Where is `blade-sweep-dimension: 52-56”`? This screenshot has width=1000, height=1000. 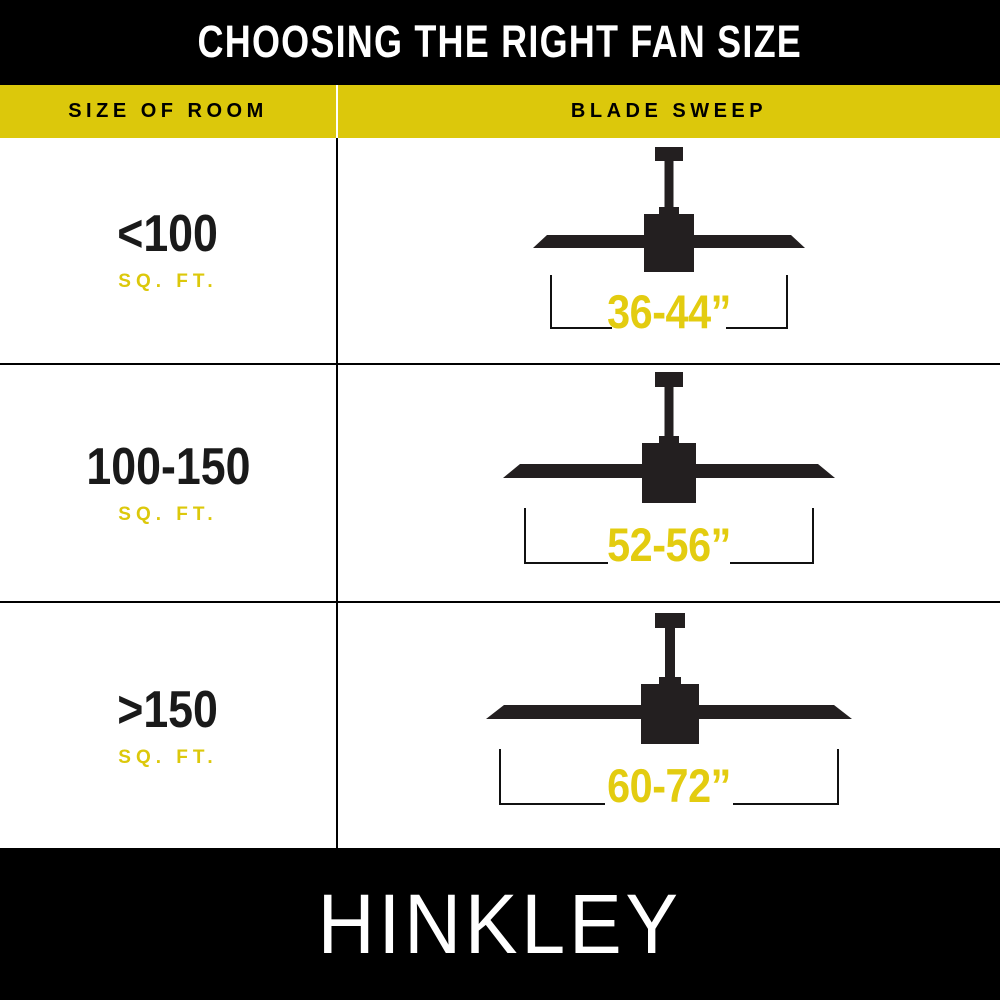 blade-sweep-dimension: 52-56” is located at coordinates (669, 542).